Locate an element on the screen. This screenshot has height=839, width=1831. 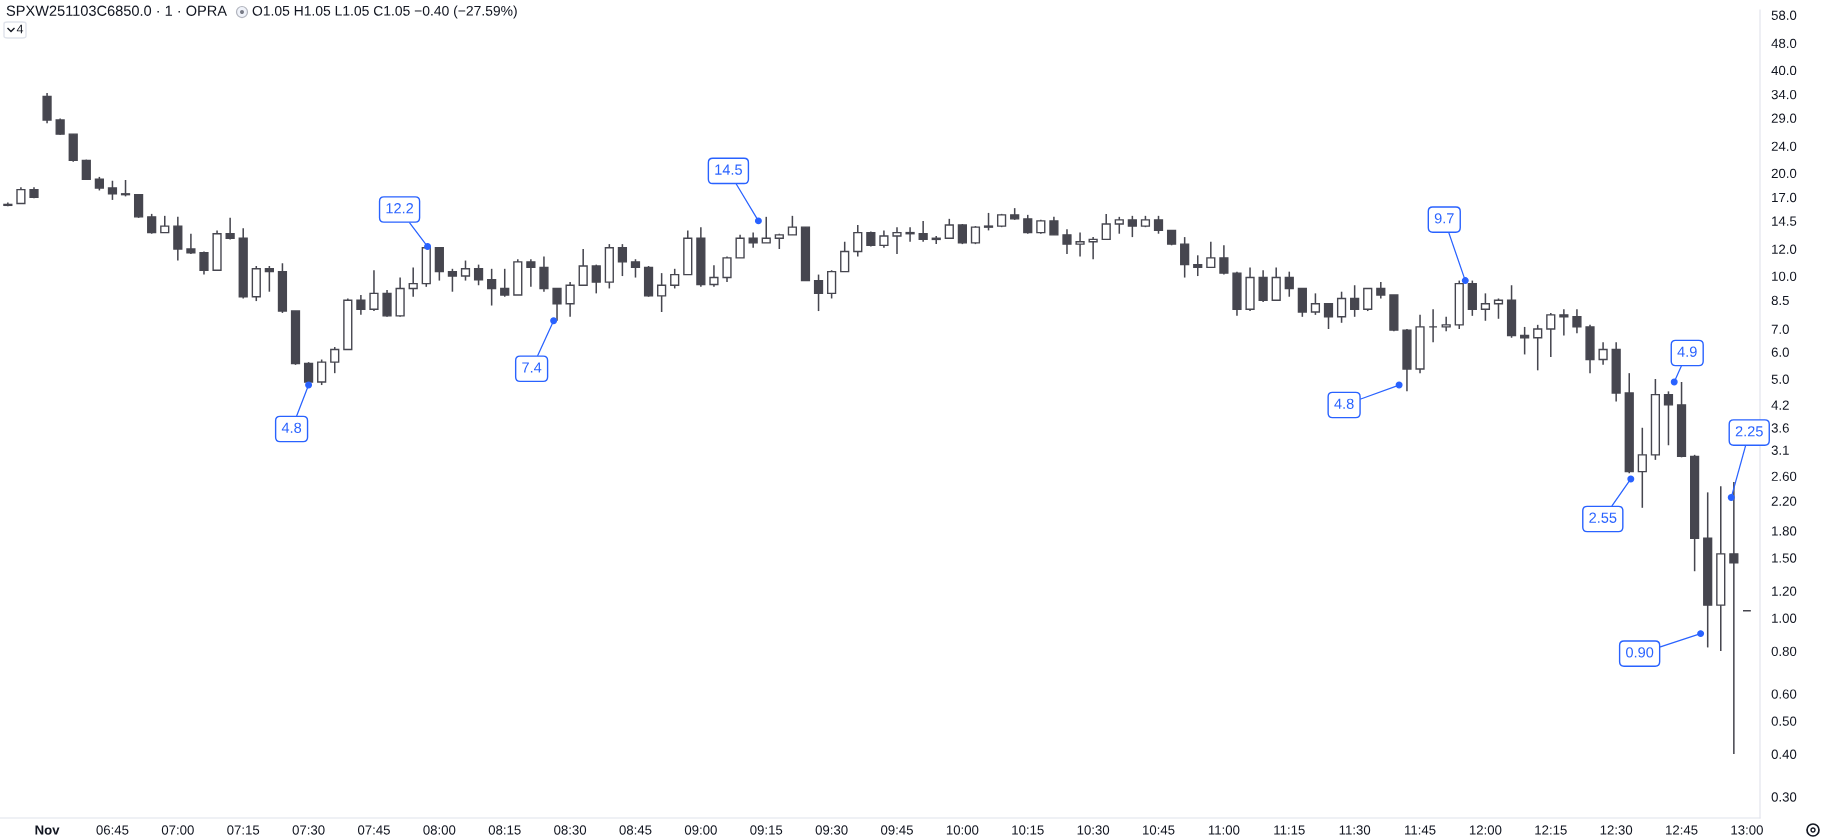
y-tick-label: 17.0 is located at coordinates (1784, 197).